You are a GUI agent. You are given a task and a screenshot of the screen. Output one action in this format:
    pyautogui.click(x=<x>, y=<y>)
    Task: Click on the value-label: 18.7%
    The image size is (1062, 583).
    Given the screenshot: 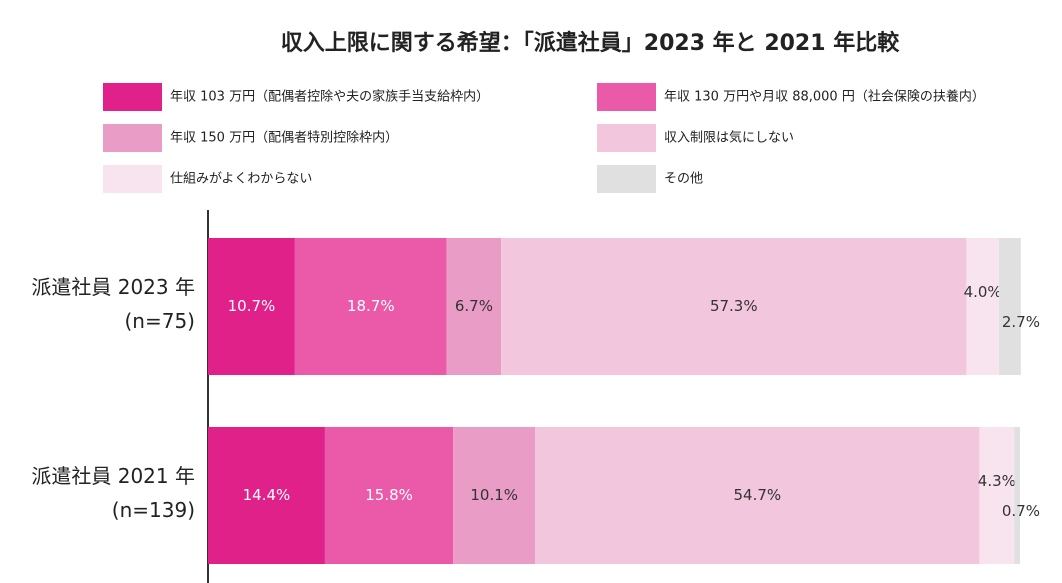 What is the action you would take?
    pyautogui.click(x=371, y=306)
    